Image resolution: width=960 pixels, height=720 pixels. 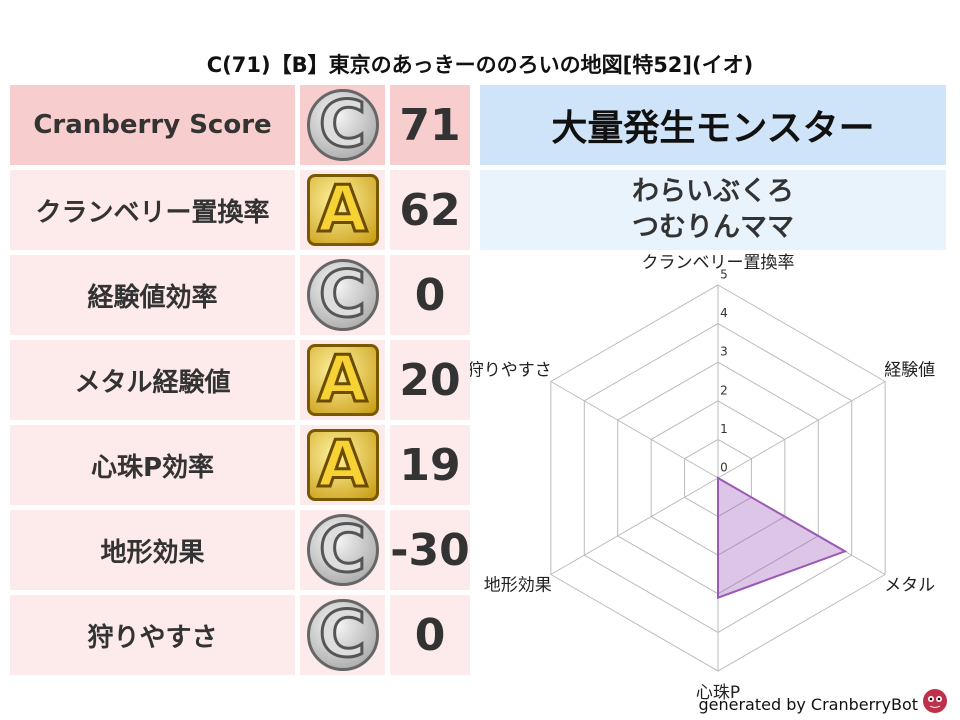 I want to click on score: 20, so click(x=430, y=380).